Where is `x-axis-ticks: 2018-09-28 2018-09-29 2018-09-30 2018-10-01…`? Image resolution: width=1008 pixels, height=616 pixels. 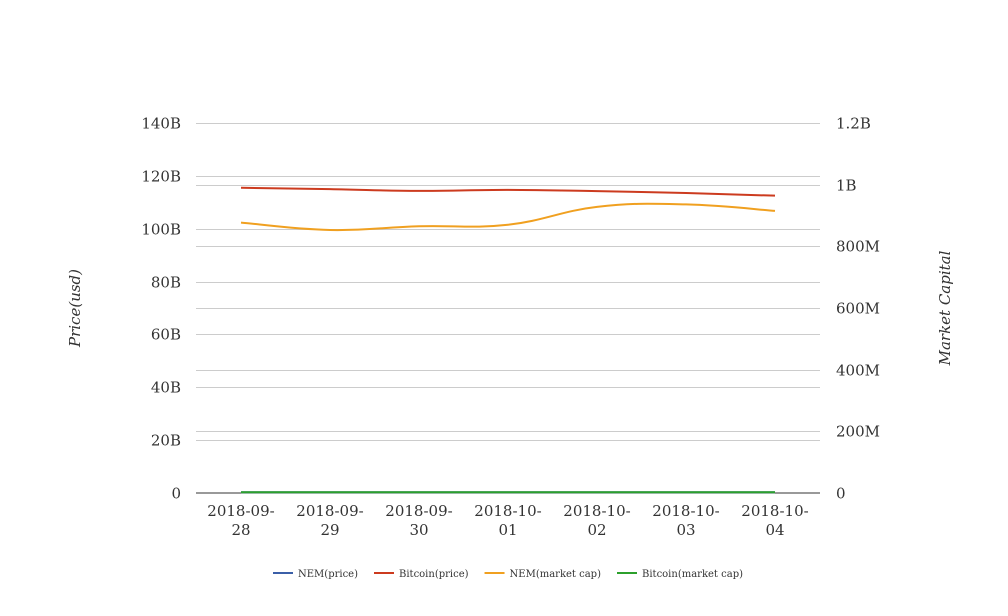
x-axis-ticks: 2018-09-28 2018-09-29 2018-09-30 2018-10-01… is located at coordinates (507, 520).